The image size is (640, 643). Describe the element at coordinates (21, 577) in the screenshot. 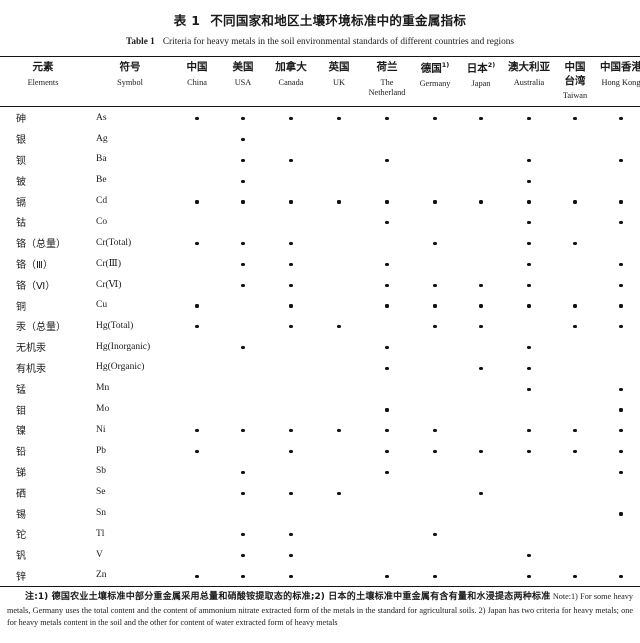

I see `element-name-cn: 锌` at that location.